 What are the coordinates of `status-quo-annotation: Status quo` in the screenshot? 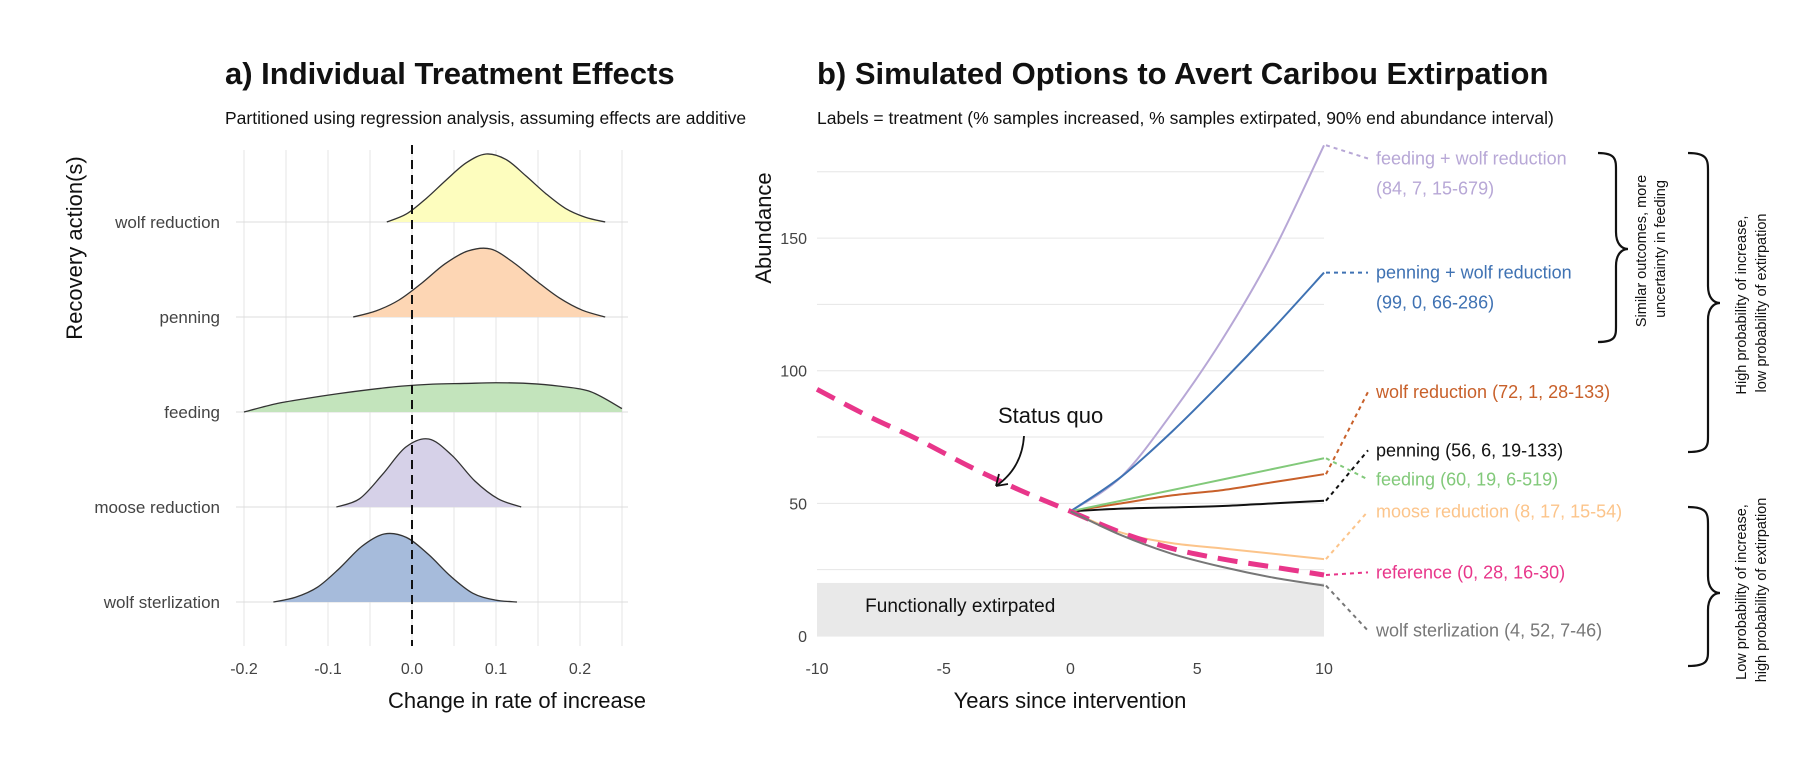 It's located at (1049, 445).